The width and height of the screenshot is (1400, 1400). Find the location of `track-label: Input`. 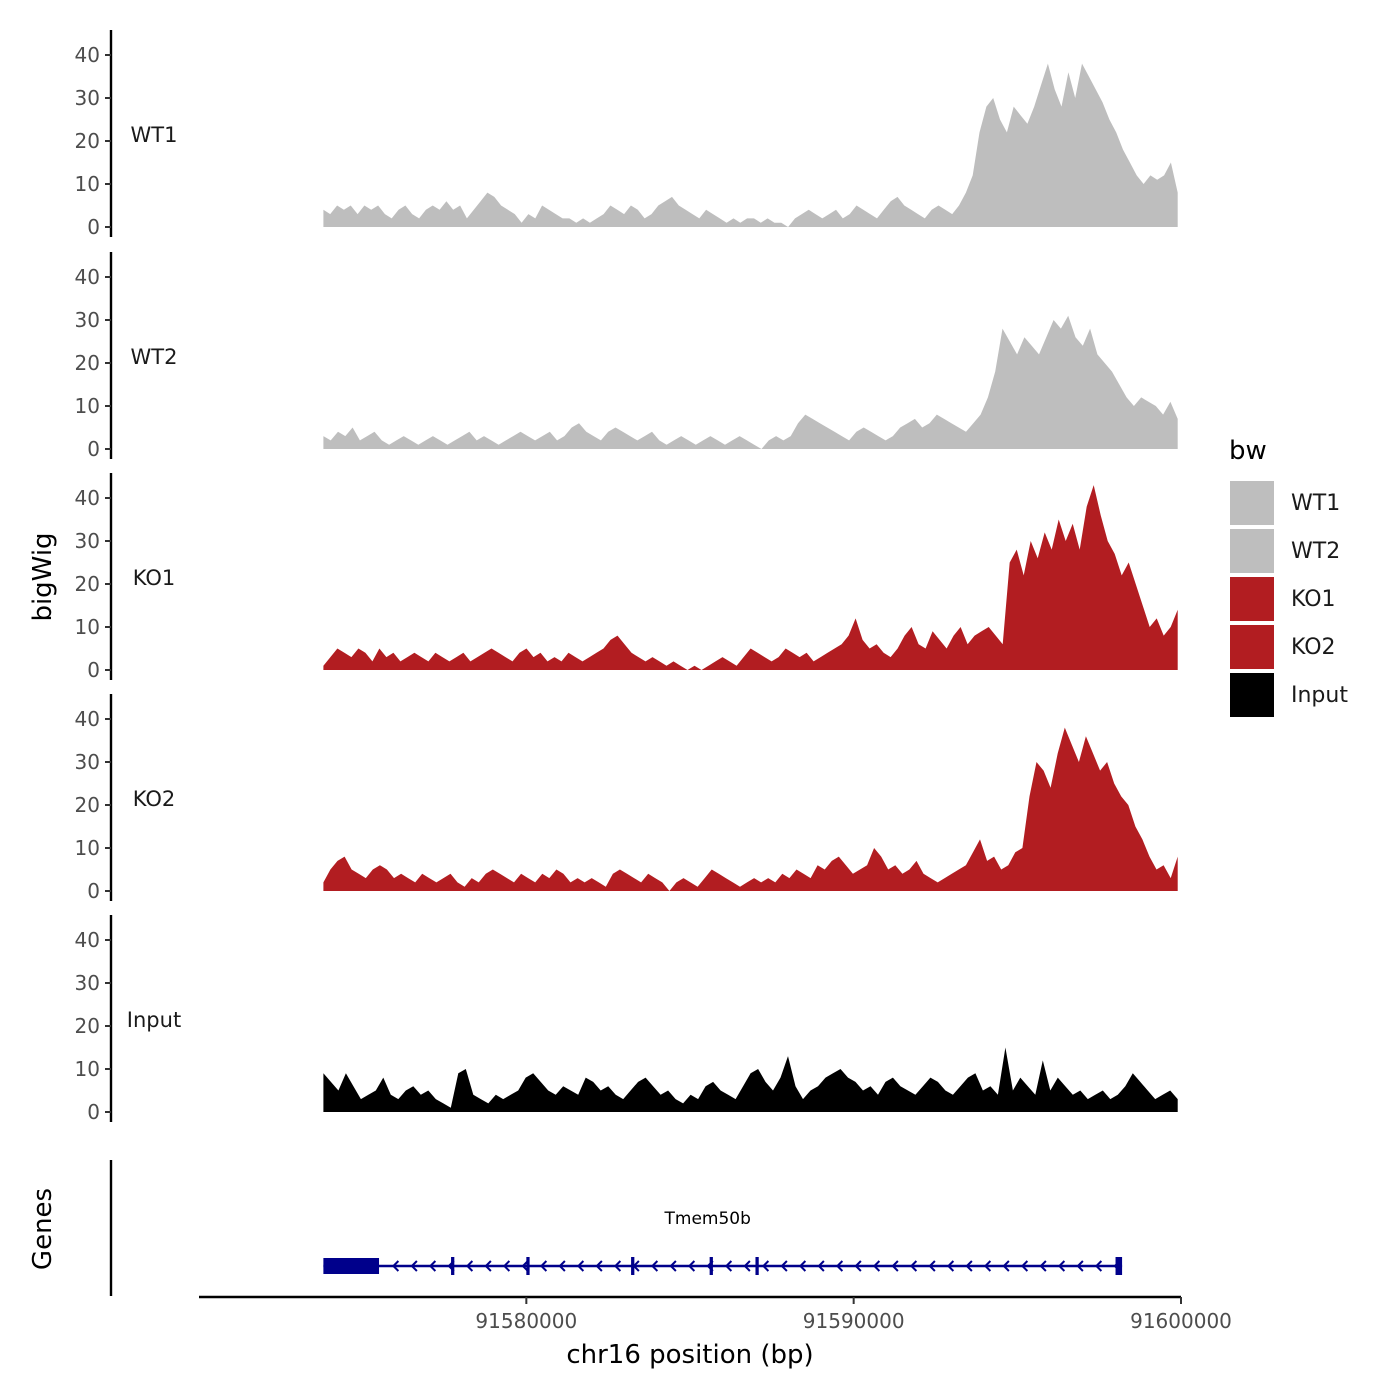

track-label: Input is located at coordinates (154, 1020).